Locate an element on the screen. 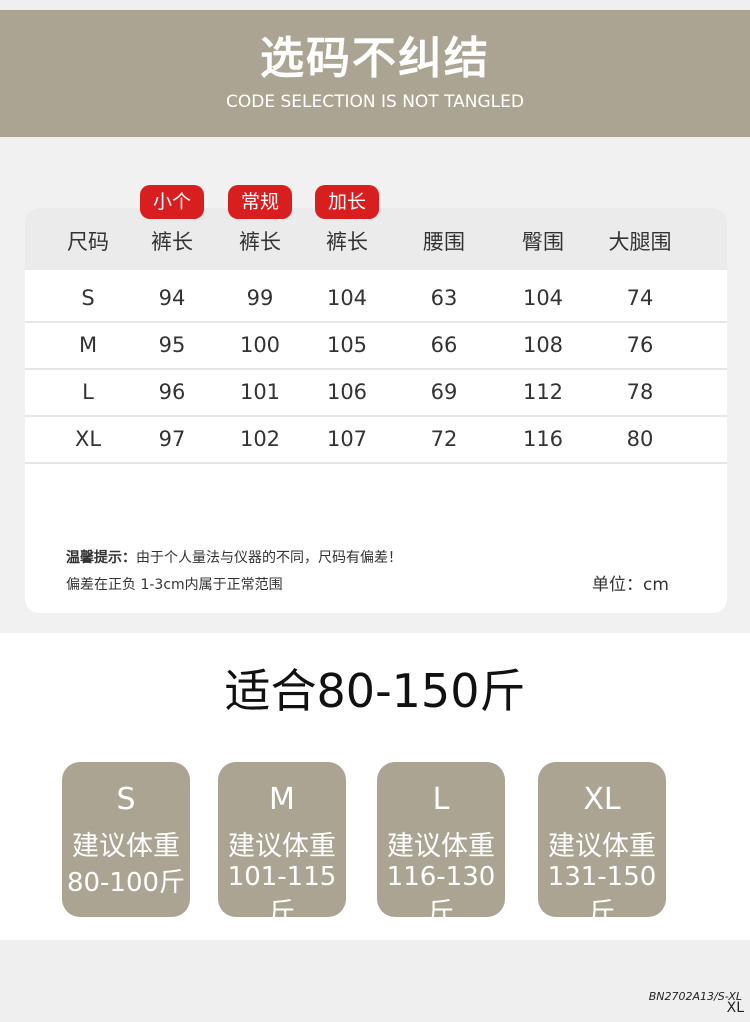 The image size is (750, 1022). unit: 单位：cm is located at coordinates (630, 585).